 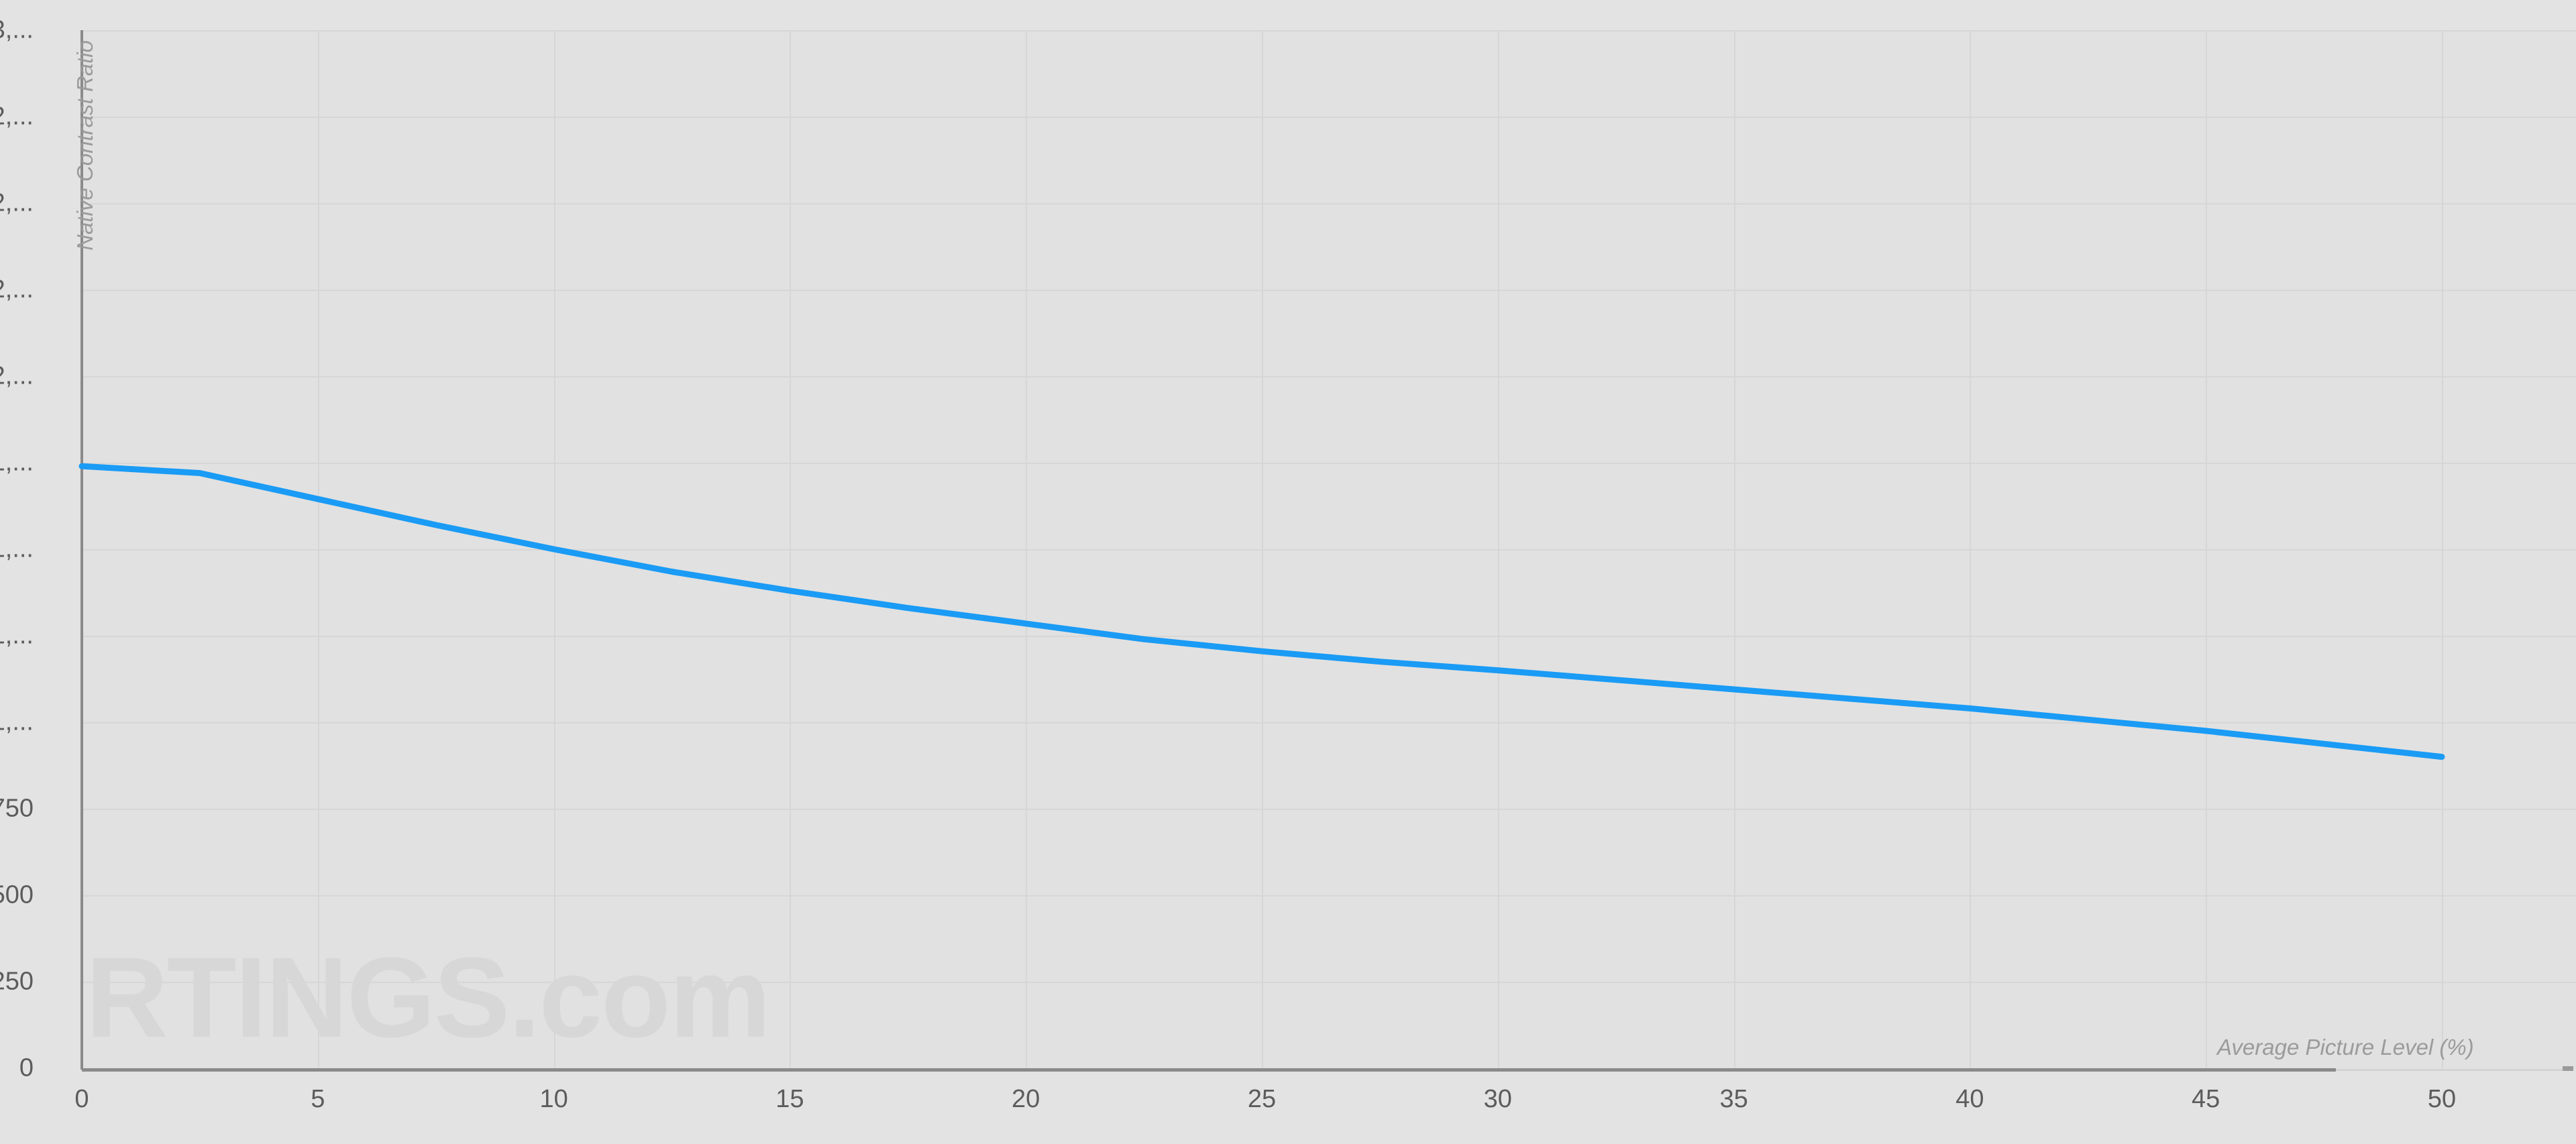 What do you see at coordinates (17, 895) in the screenshot?
I see `y-axis-tick-label: 500` at bounding box center [17, 895].